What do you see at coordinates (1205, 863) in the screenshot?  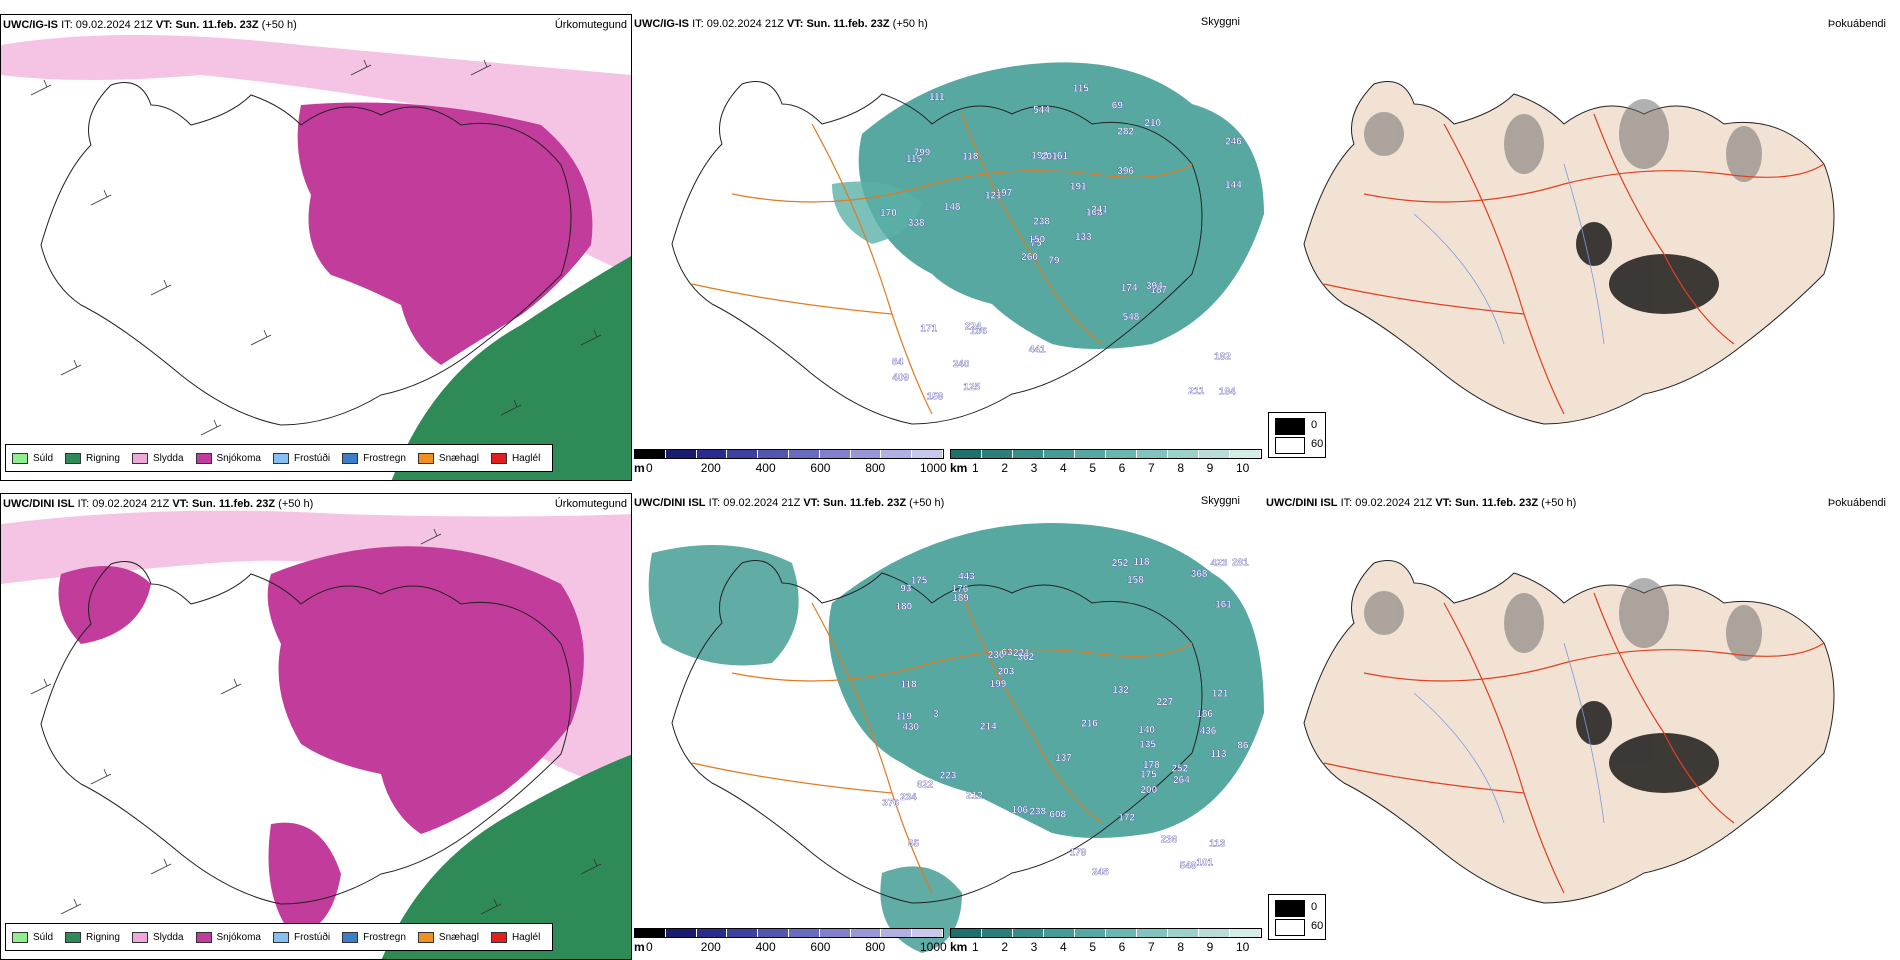 I see `height-label: 101` at bounding box center [1205, 863].